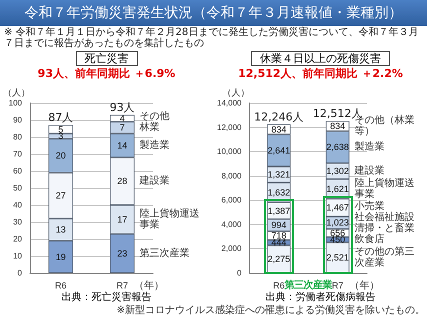 This screenshot has width=427, height=320. I want to click on total-label: 93人, so click(122, 107).